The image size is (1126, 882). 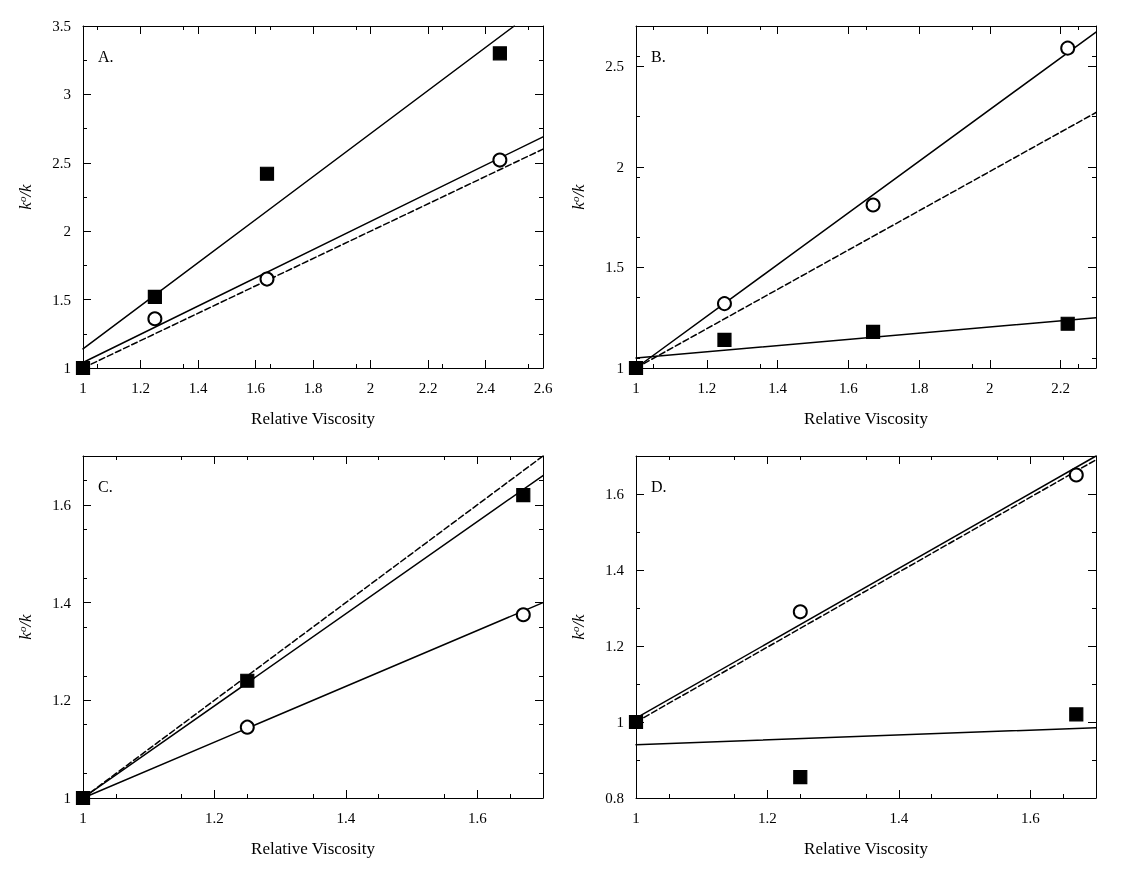 I want to click on annotation: A., so click(x=106, y=56).